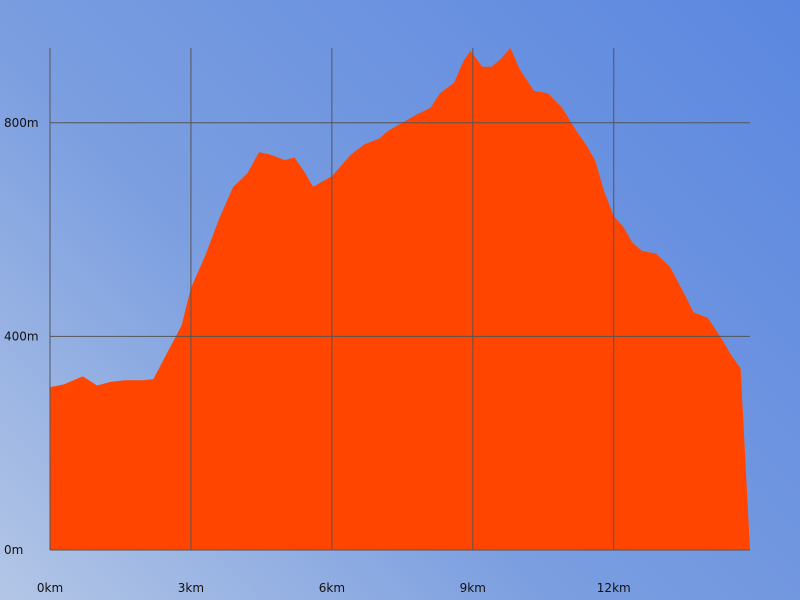 This screenshot has height=600, width=800. I want to click on x-tick-label: 12km, so click(614, 588).